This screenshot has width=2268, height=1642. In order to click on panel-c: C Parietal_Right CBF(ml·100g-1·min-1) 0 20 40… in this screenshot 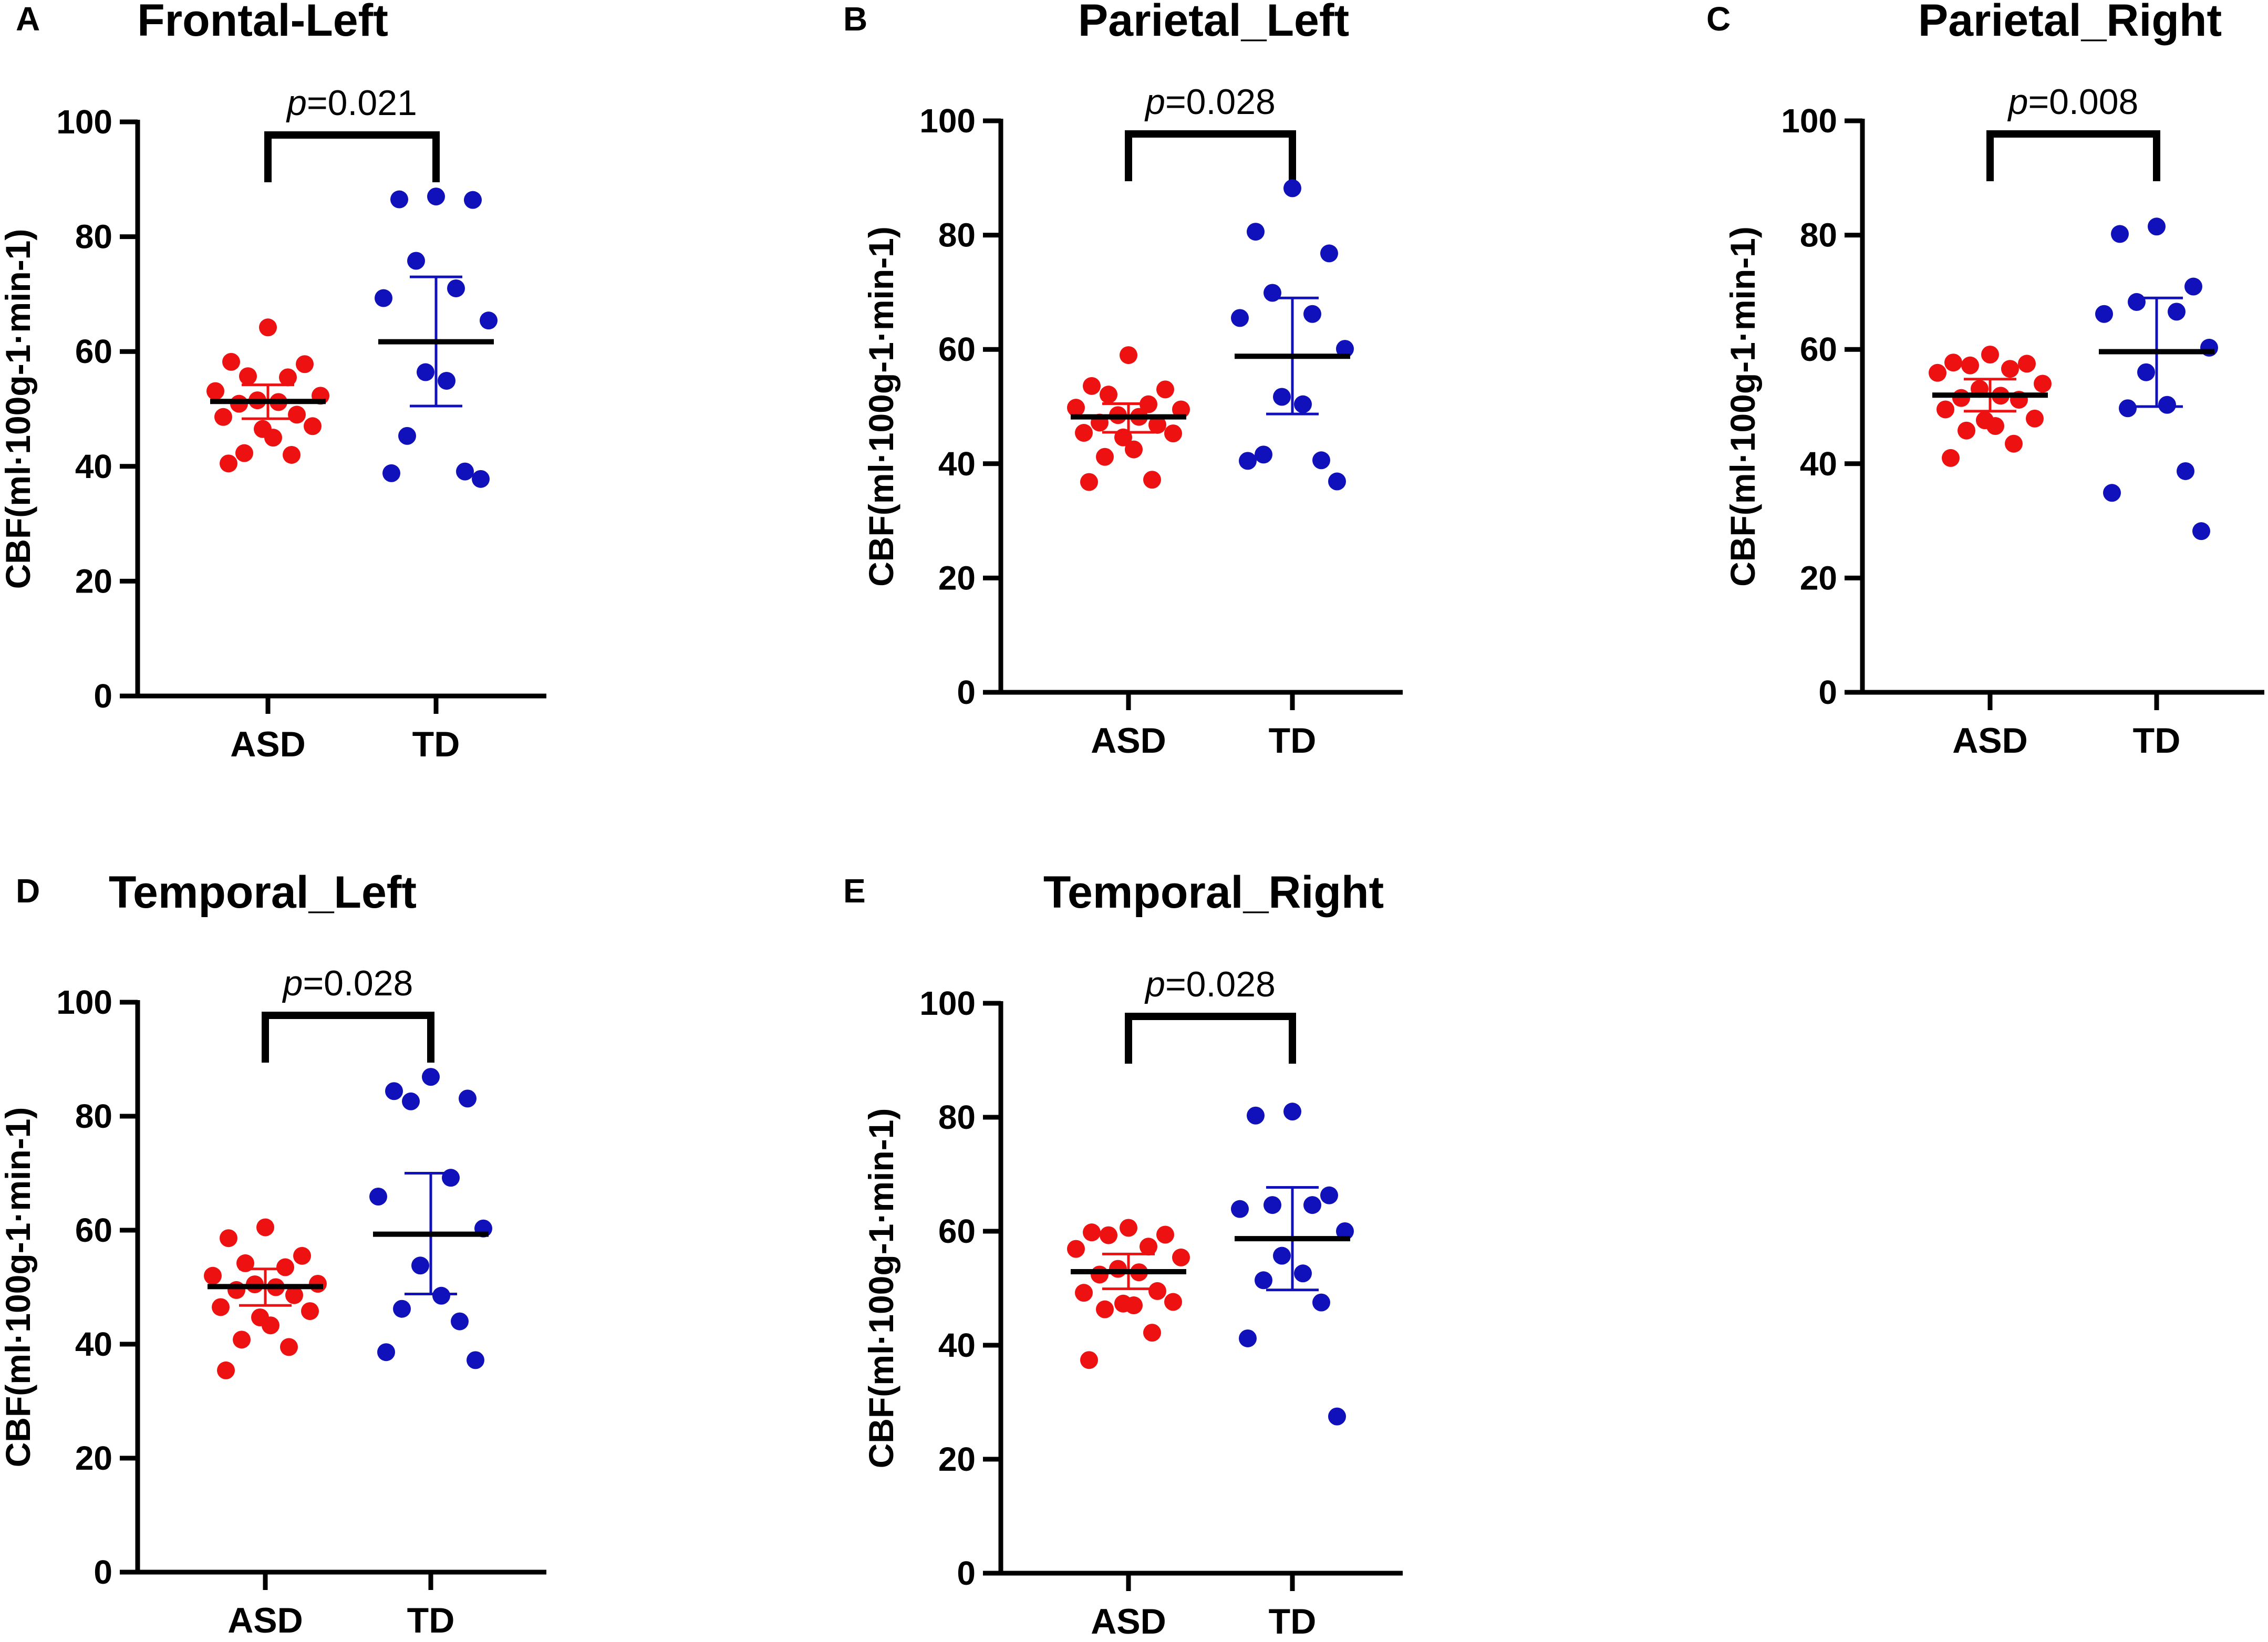, I will do `click(1985, 380)`.